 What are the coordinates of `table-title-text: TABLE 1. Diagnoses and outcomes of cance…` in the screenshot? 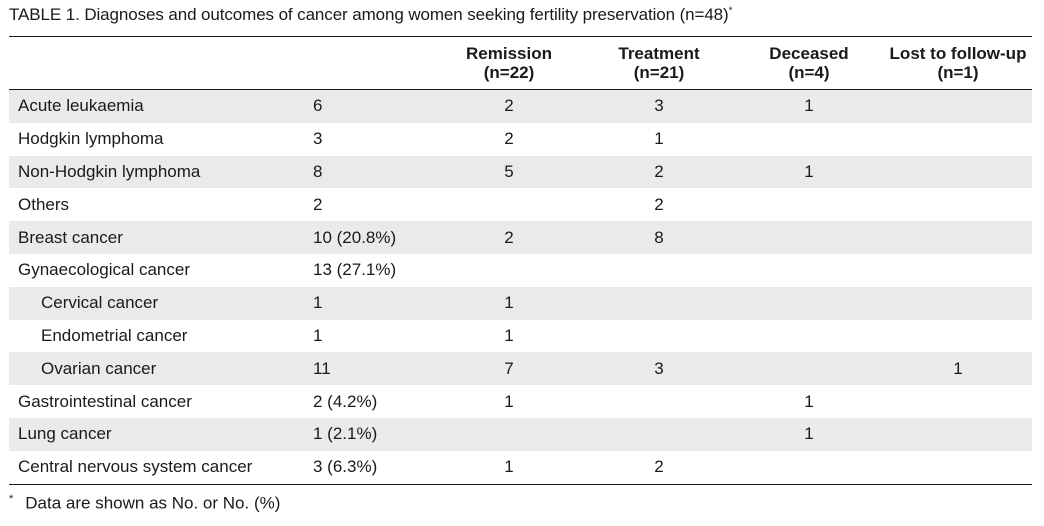 It's located at (369, 14).